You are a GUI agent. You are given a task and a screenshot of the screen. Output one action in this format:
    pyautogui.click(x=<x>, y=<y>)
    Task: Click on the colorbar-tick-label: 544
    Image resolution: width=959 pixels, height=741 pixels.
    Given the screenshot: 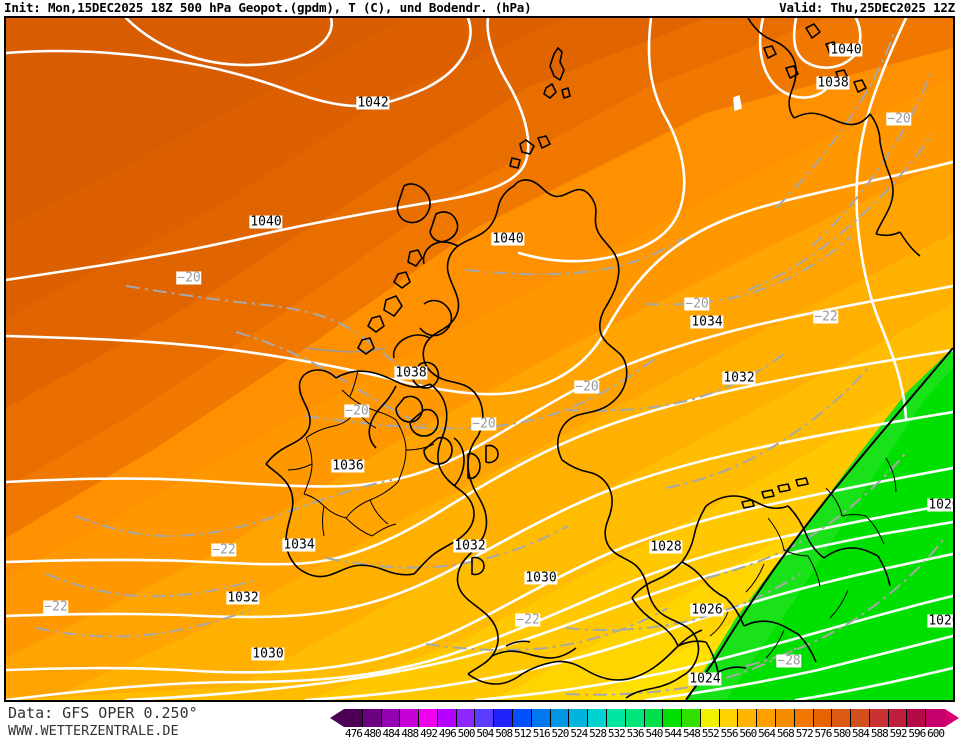 What is the action you would take?
    pyautogui.click(x=673, y=733)
    